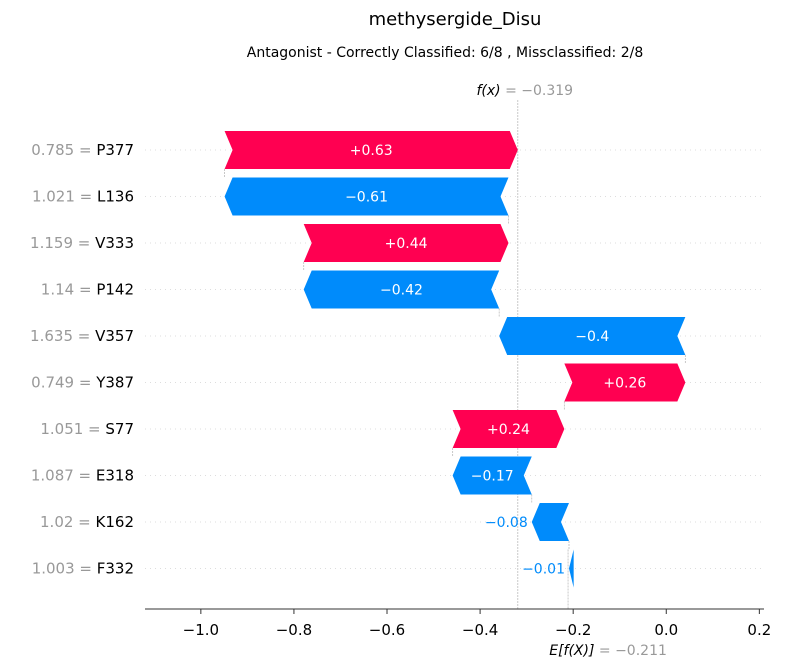 The image size is (786, 670). Describe the element at coordinates (115, 197) in the screenshot. I see `feature-name: L136` at that location.